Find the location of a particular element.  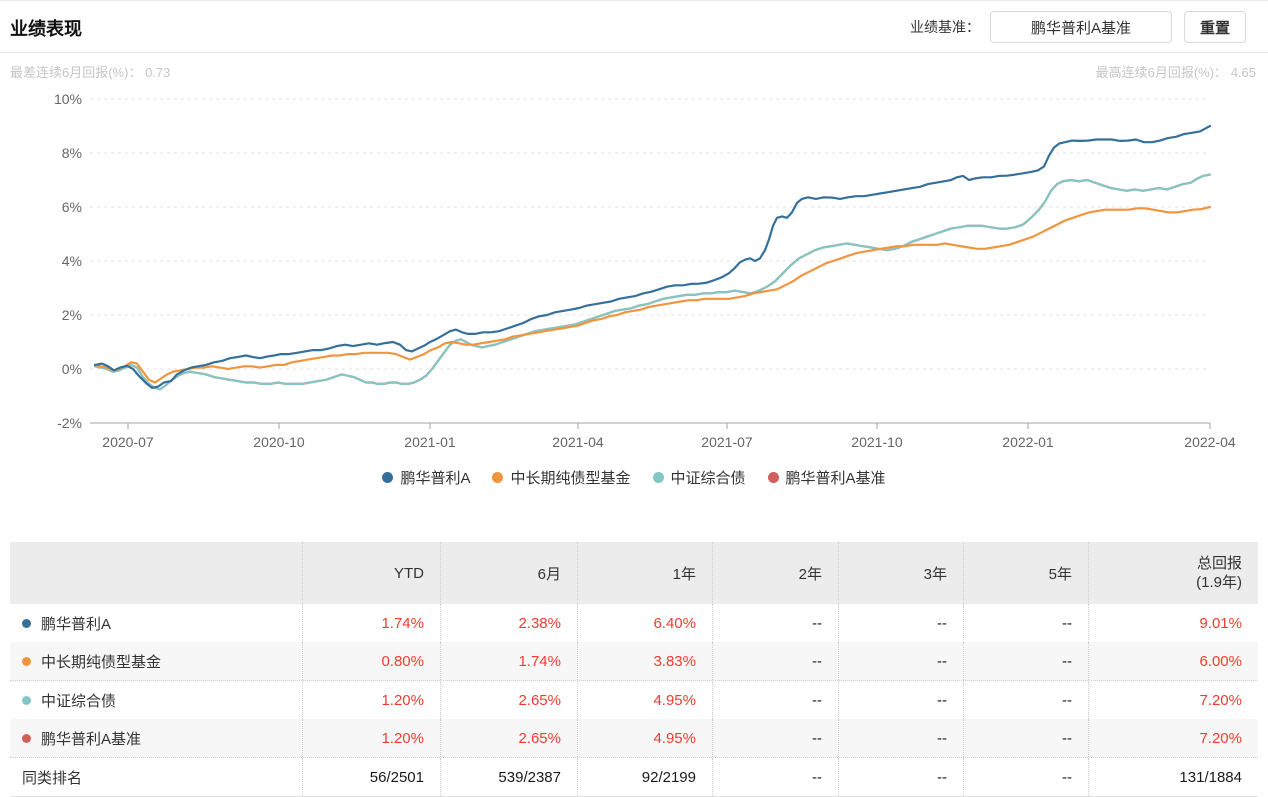

x-axis-tick-label: 2022-04 is located at coordinates (1210, 442).